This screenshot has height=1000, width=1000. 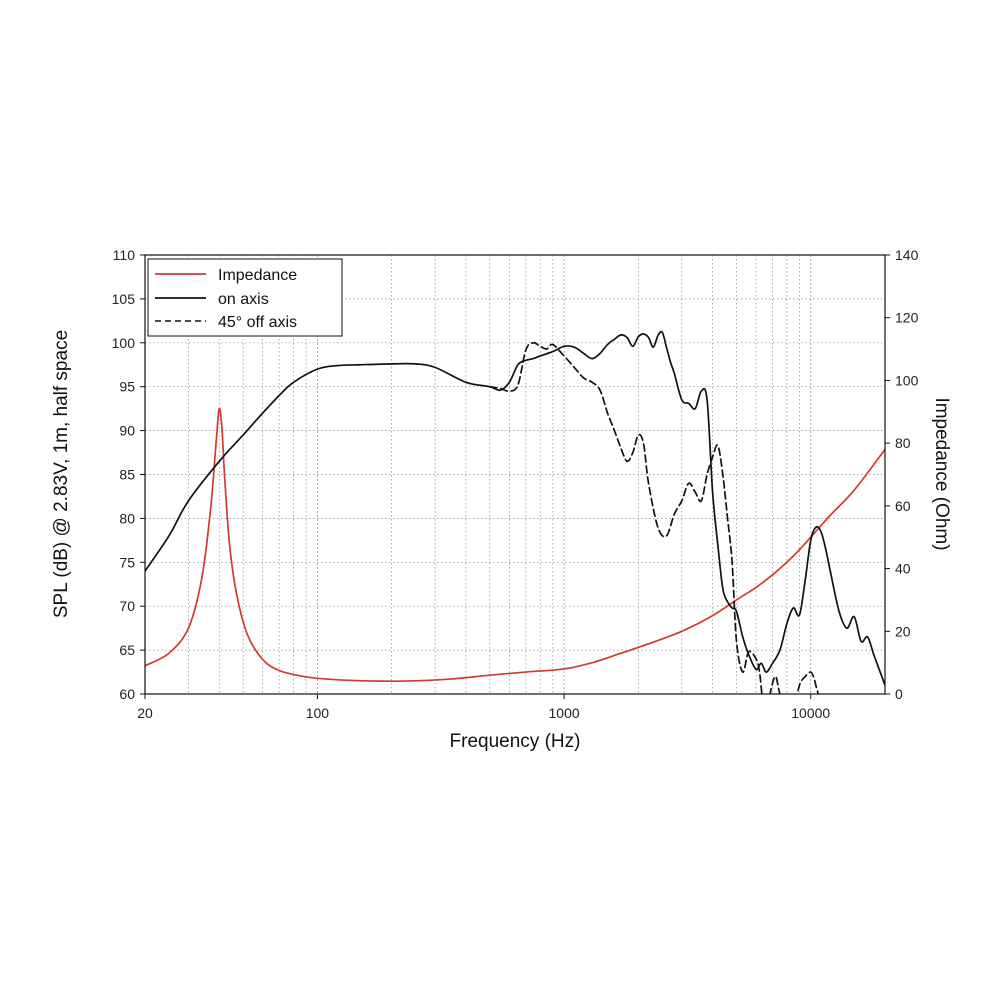 I want to click on y-axis-ticks: 60 65 70 75 80 85 90 95 100 105 110, so click(x=128, y=474).